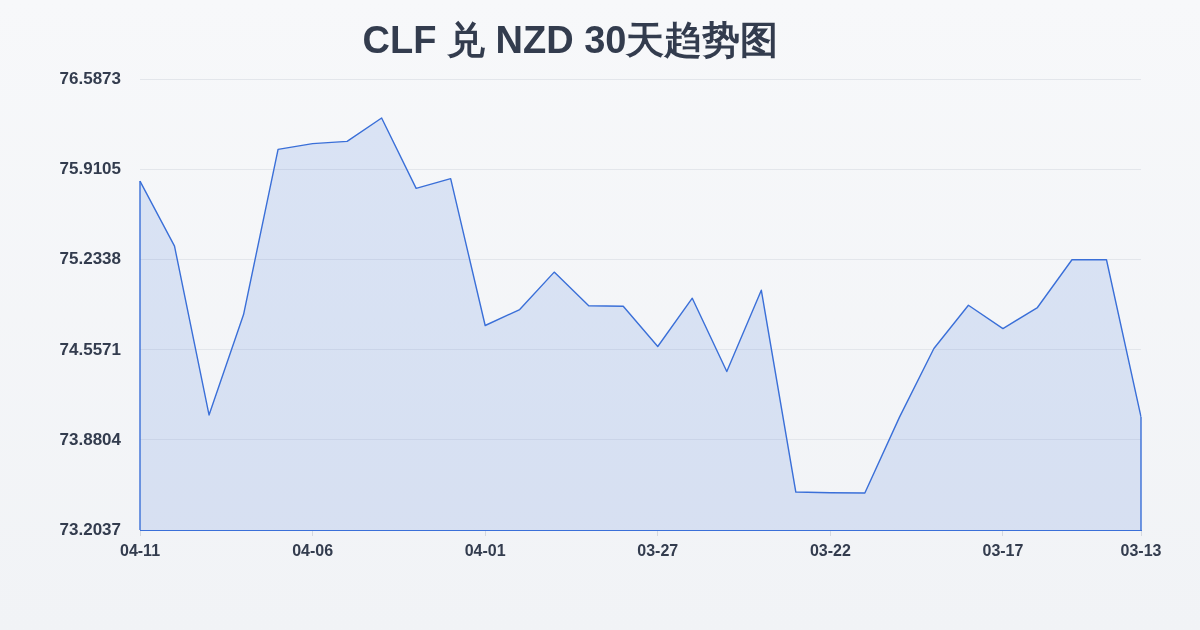 This screenshot has width=1200, height=630. What do you see at coordinates (90, 259) in the screenshot?
I see `y-tick-label: 75.2338` at bounding box center [90, 259].